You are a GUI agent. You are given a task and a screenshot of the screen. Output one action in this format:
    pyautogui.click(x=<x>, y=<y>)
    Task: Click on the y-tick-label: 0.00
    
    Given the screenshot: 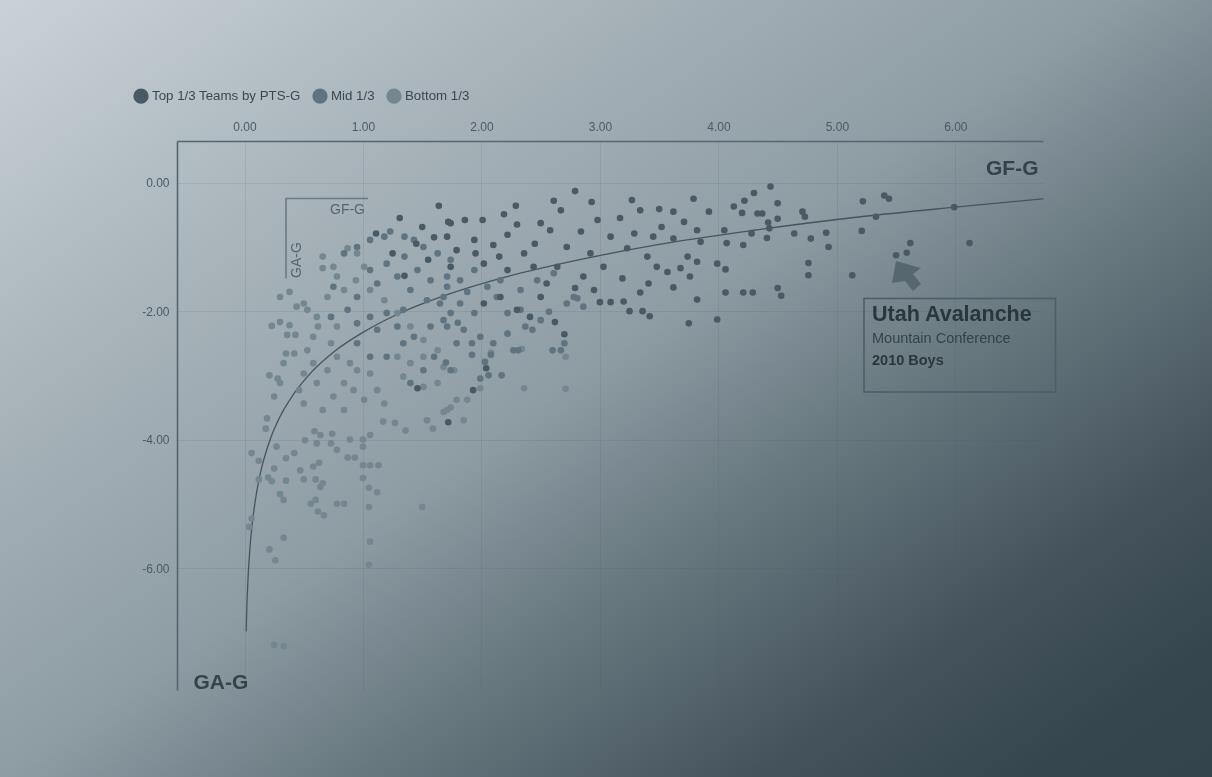 What is the action you would take?
    pyautogui.click(x=158, y=183)
    